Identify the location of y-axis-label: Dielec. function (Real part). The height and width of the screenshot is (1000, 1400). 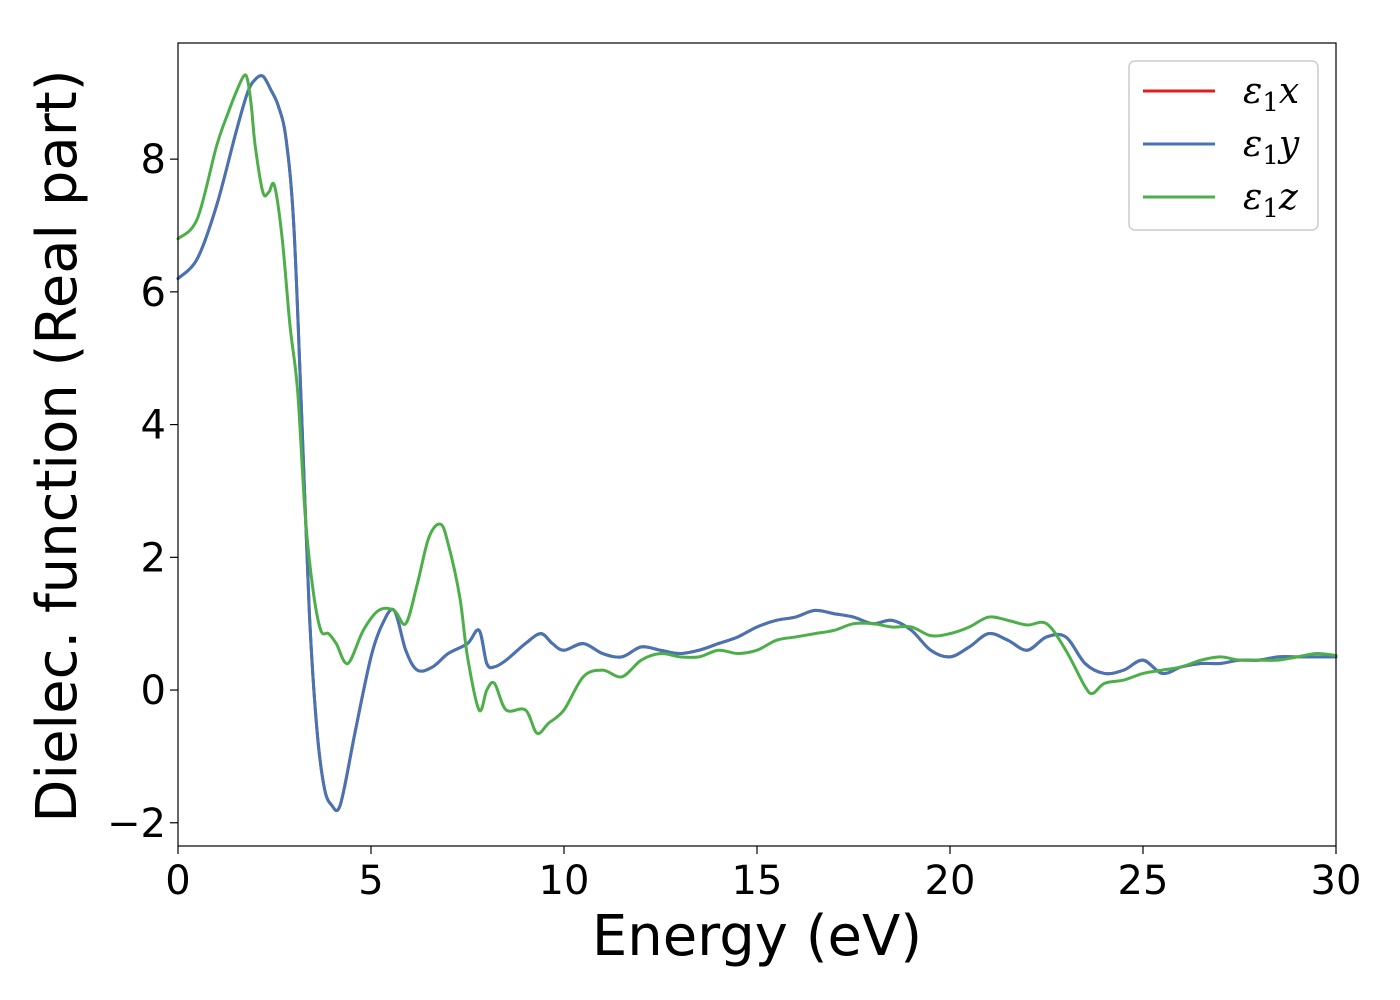
(57, 445).